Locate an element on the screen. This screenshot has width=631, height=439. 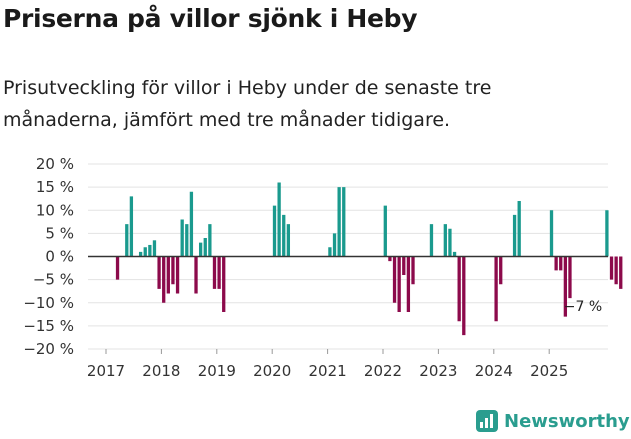
x-tick-label: 2019 is located at coordinates (217, 371).